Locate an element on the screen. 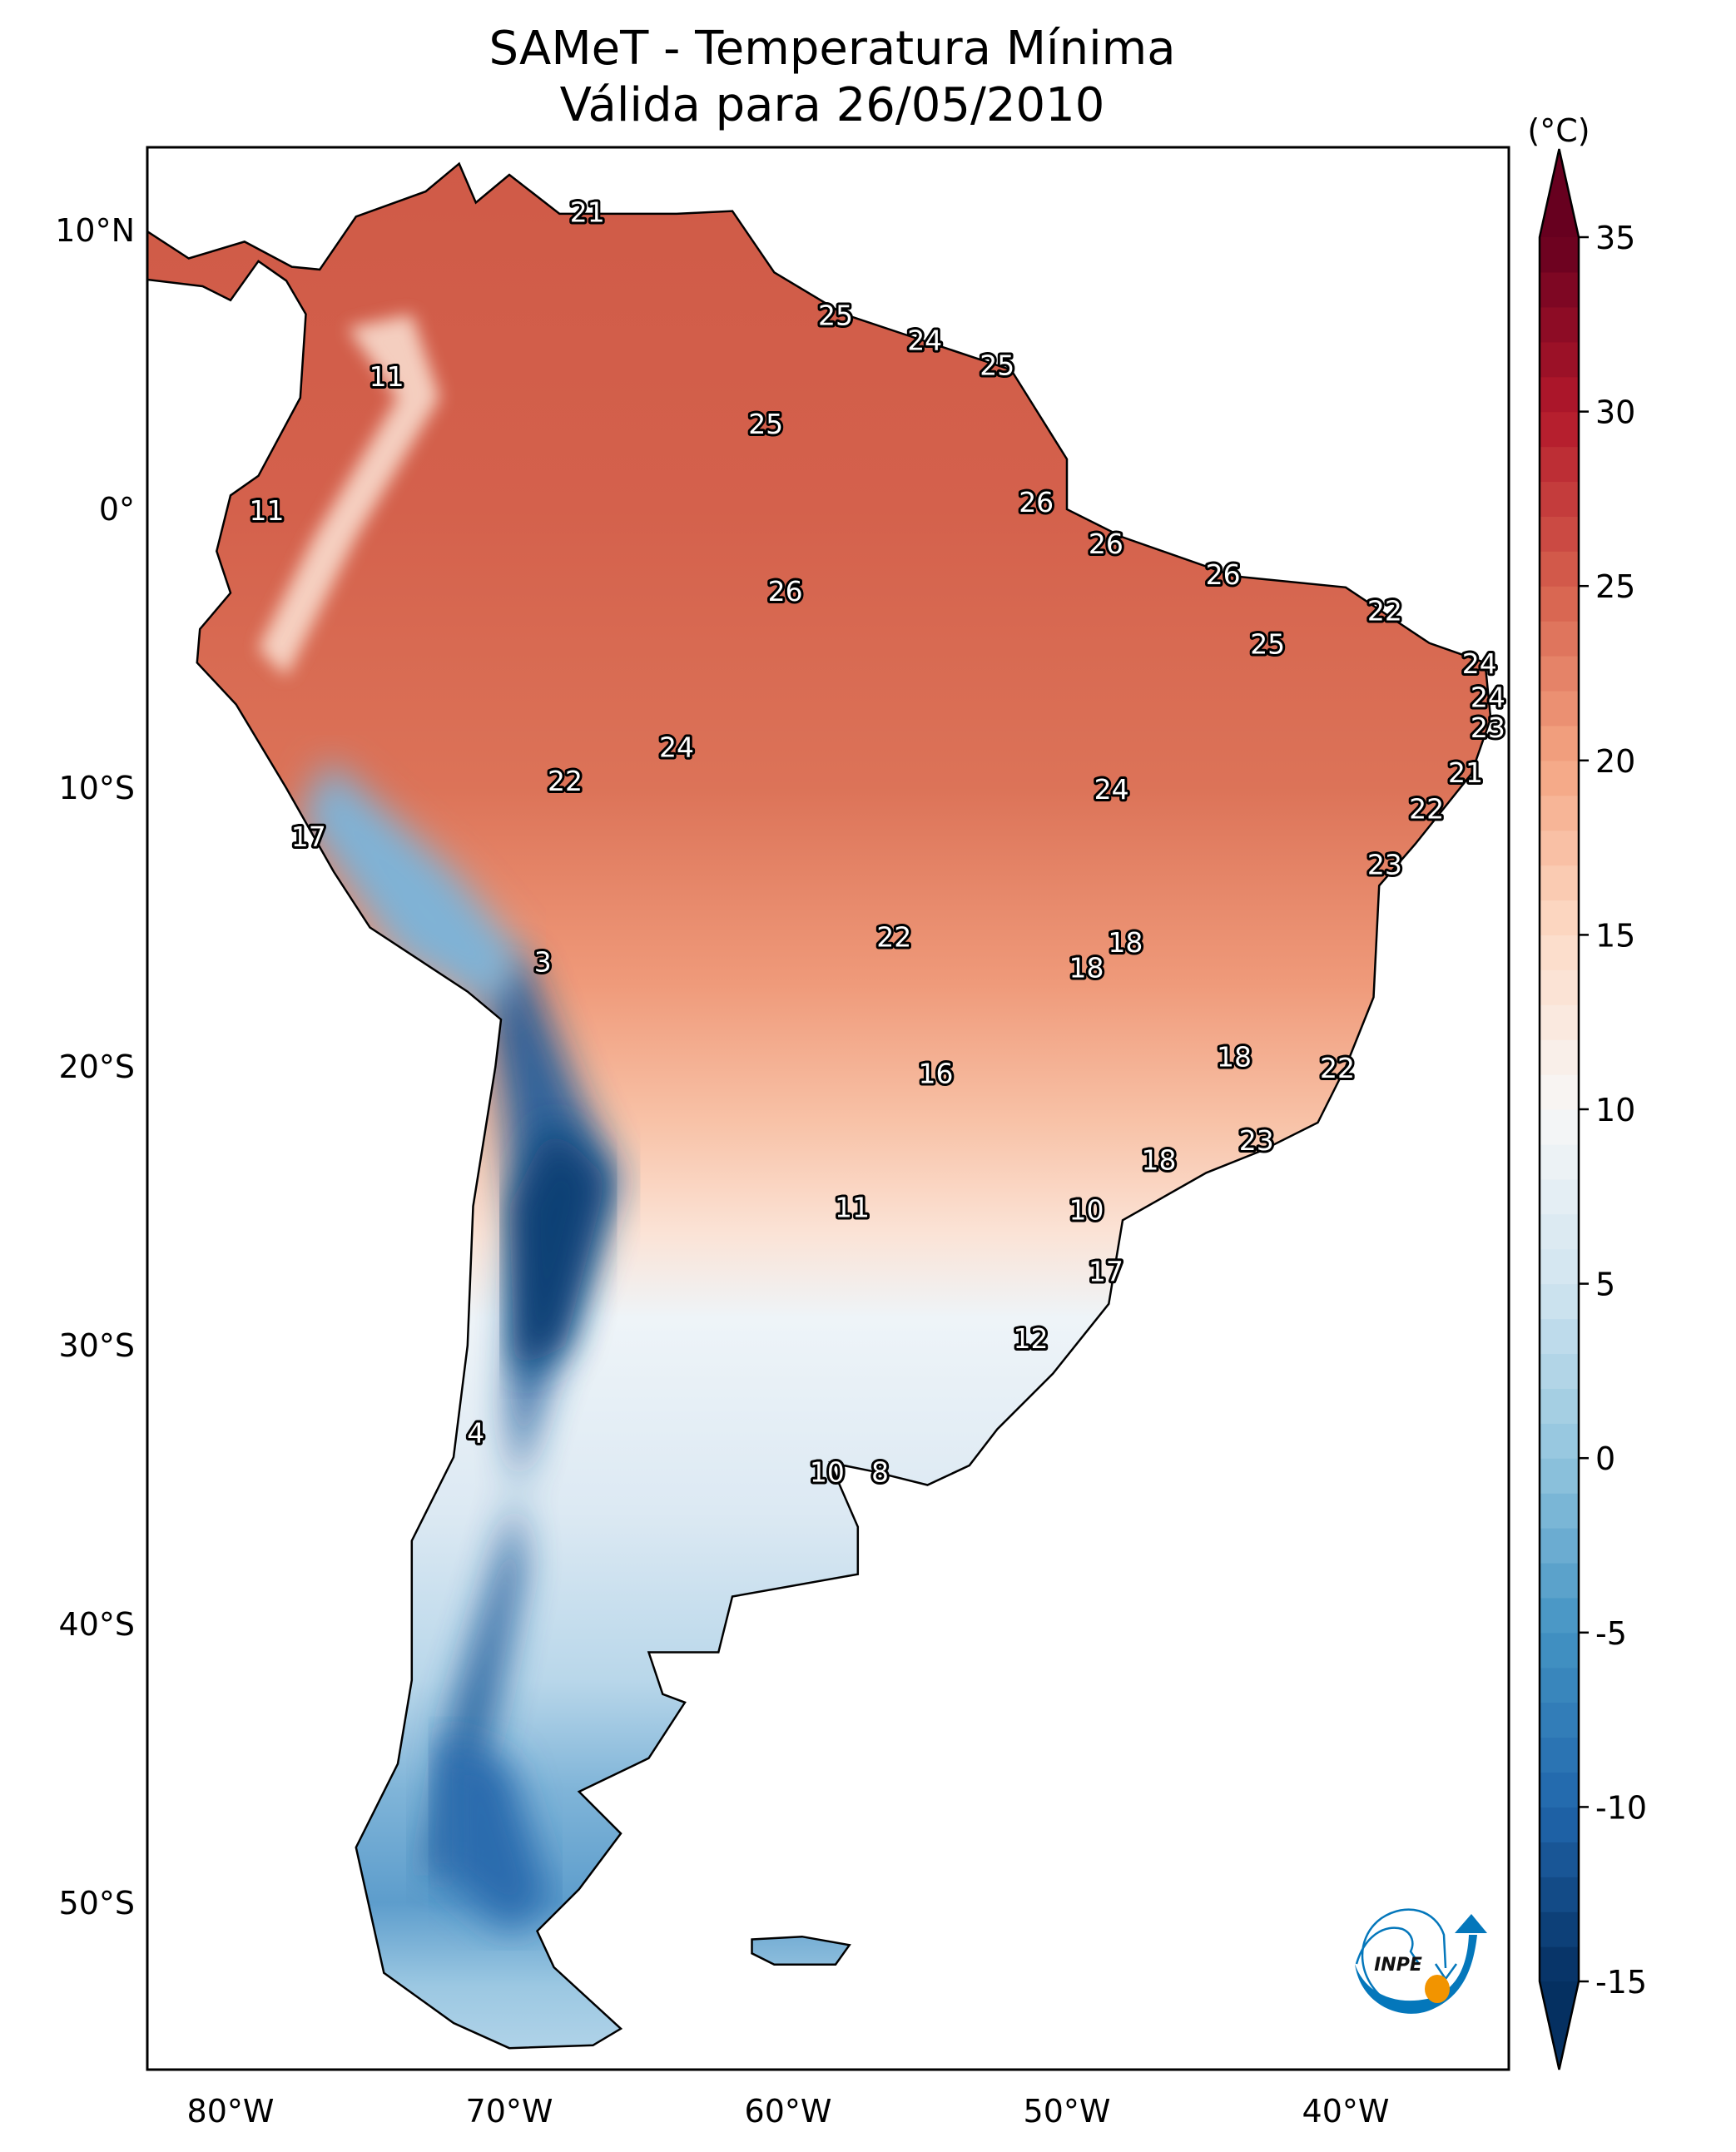 This screenshot has width=1736, height=2152. station-value-label: 10 is located at coordinates (1086, 1210).